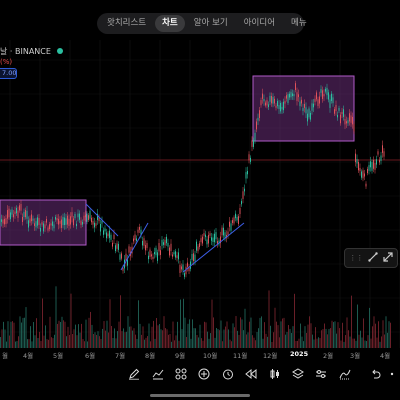 This screenshot has height=400, width=400. I want to click on layers-icon, so click(298, 375).